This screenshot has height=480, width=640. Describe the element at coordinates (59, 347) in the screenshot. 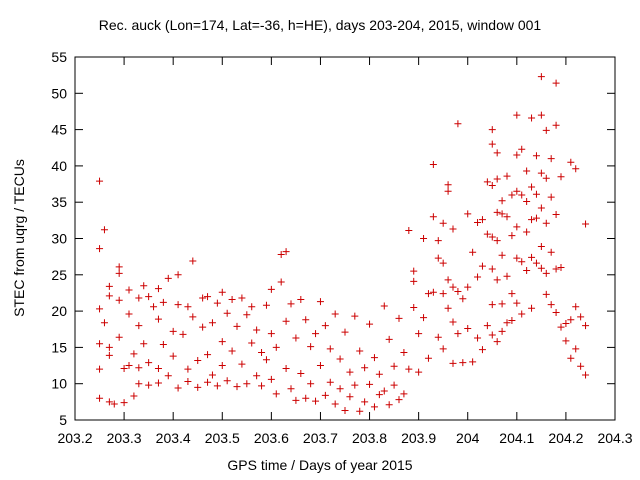

I see `y-tick-label: 15` at that location.